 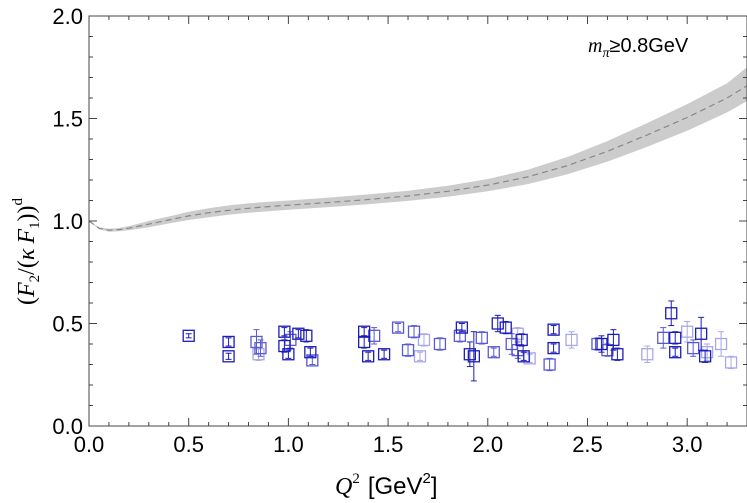 I want to click on x-tick-label: 2.0, so click(x=487, y=444).